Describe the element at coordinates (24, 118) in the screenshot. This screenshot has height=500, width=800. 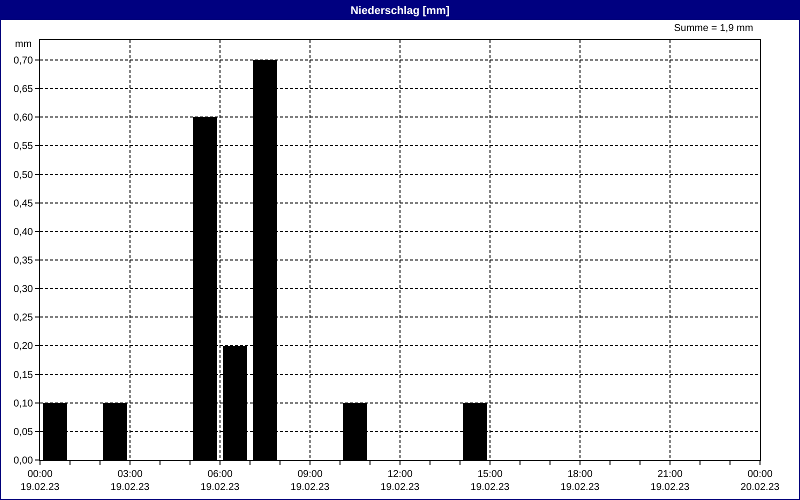
I see `y-tick-label: 0,60` at that location.